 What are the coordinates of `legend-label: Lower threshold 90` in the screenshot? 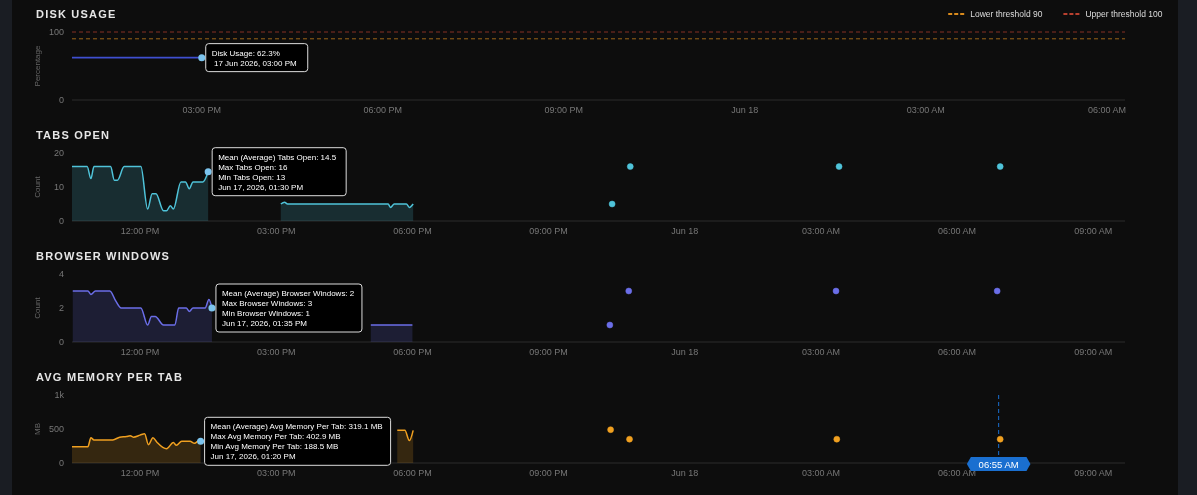 It's located at (1006, 14).